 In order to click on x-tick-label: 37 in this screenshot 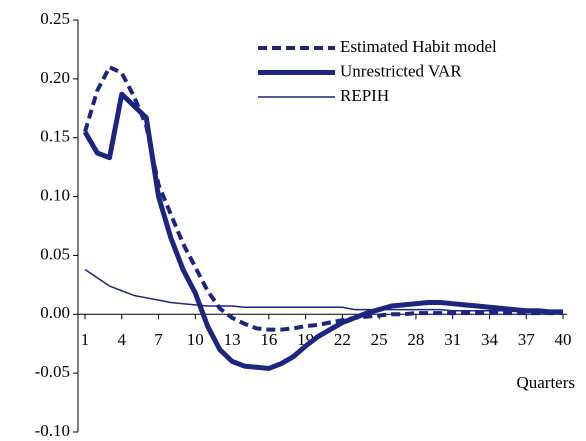, I will do `click(527, 339)`.